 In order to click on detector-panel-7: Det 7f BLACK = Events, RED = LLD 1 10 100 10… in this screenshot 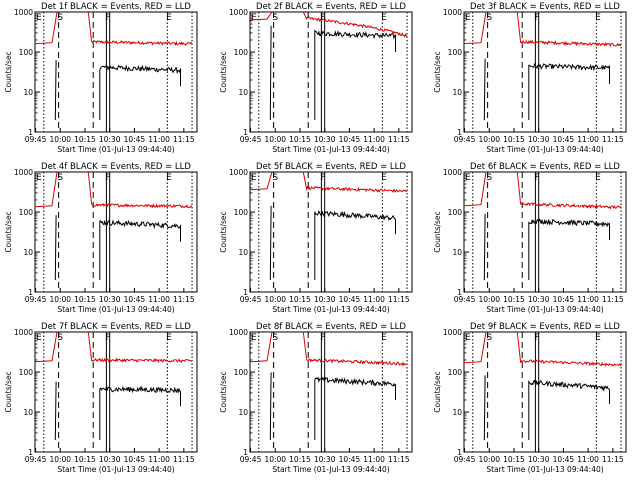, I will do `click(101, 398)`.